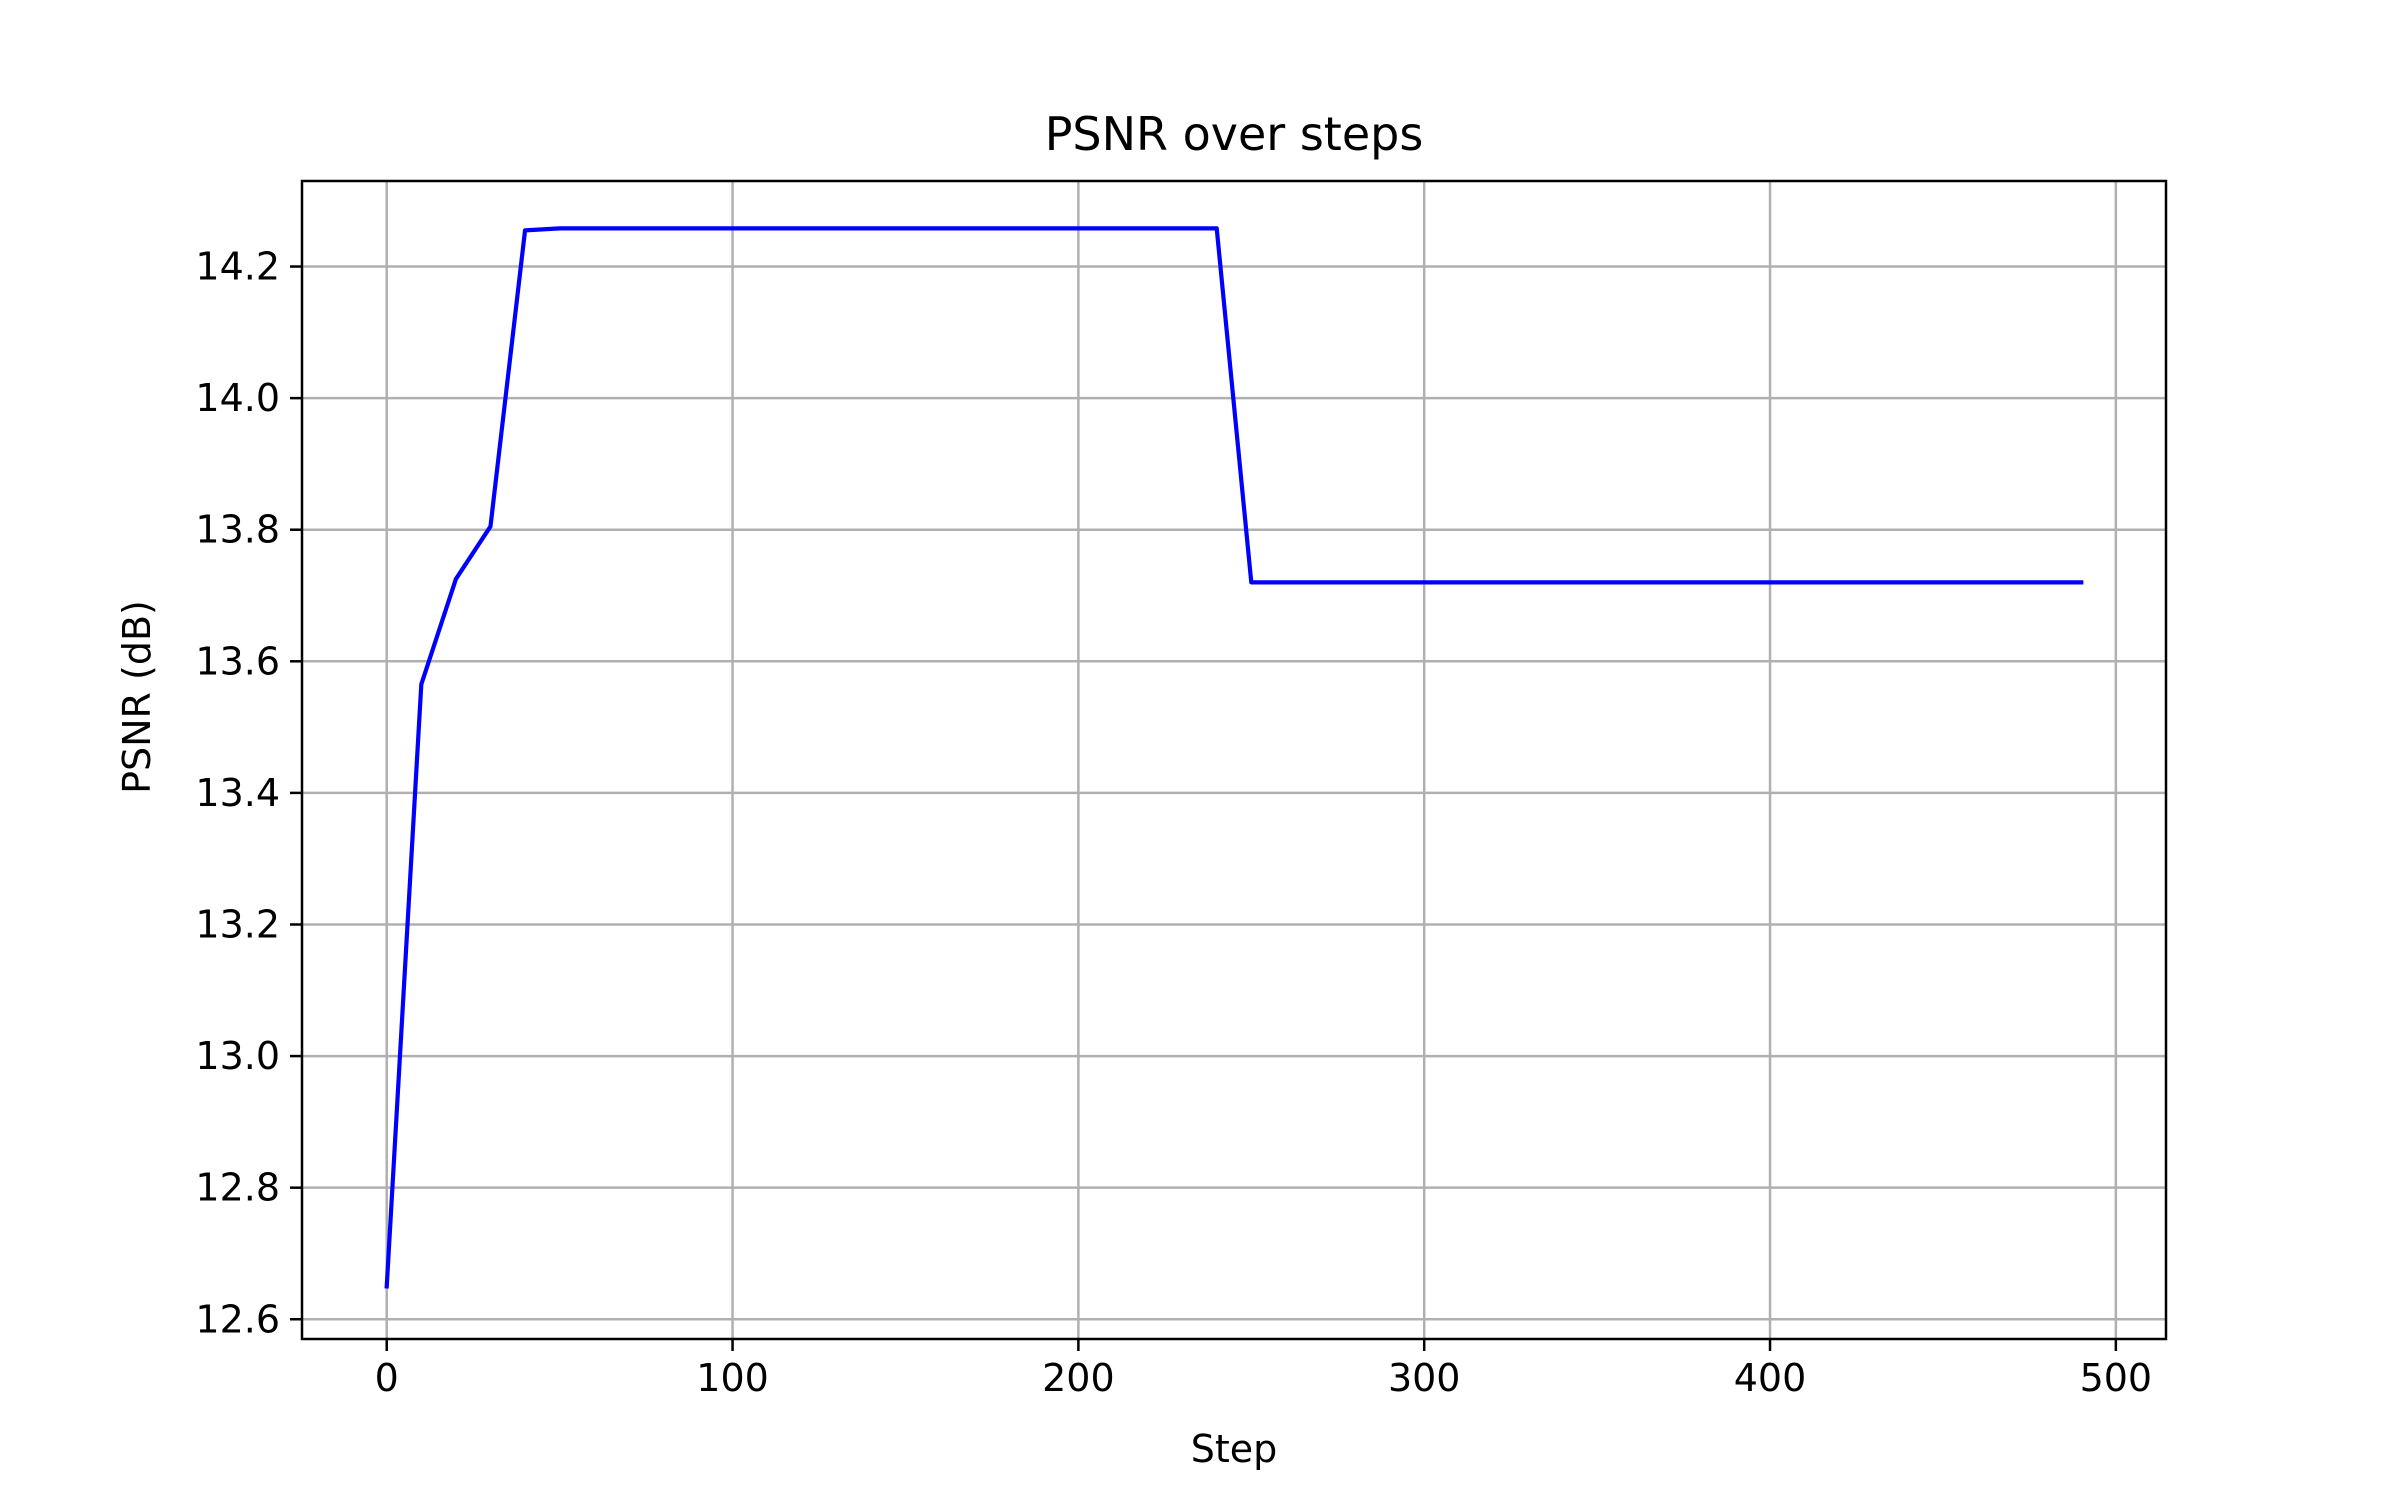  Describe the element at coordinates (237, 924) in the screenshot. I see `y-tick-label: 13.2` at that location.